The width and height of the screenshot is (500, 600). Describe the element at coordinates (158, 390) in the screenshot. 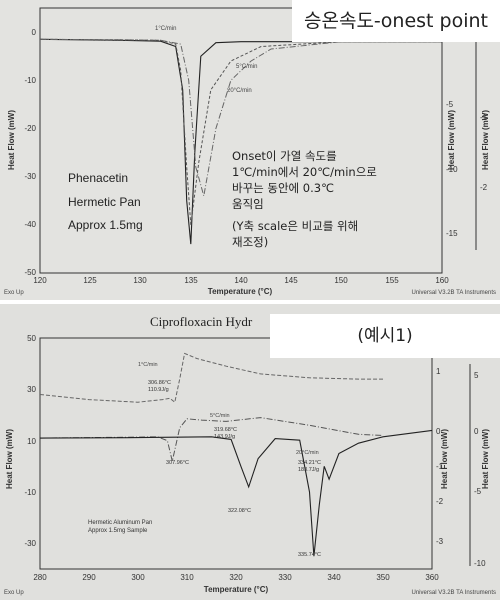

I see `peak-enthalpy-label: 110.9J/g` at that location.